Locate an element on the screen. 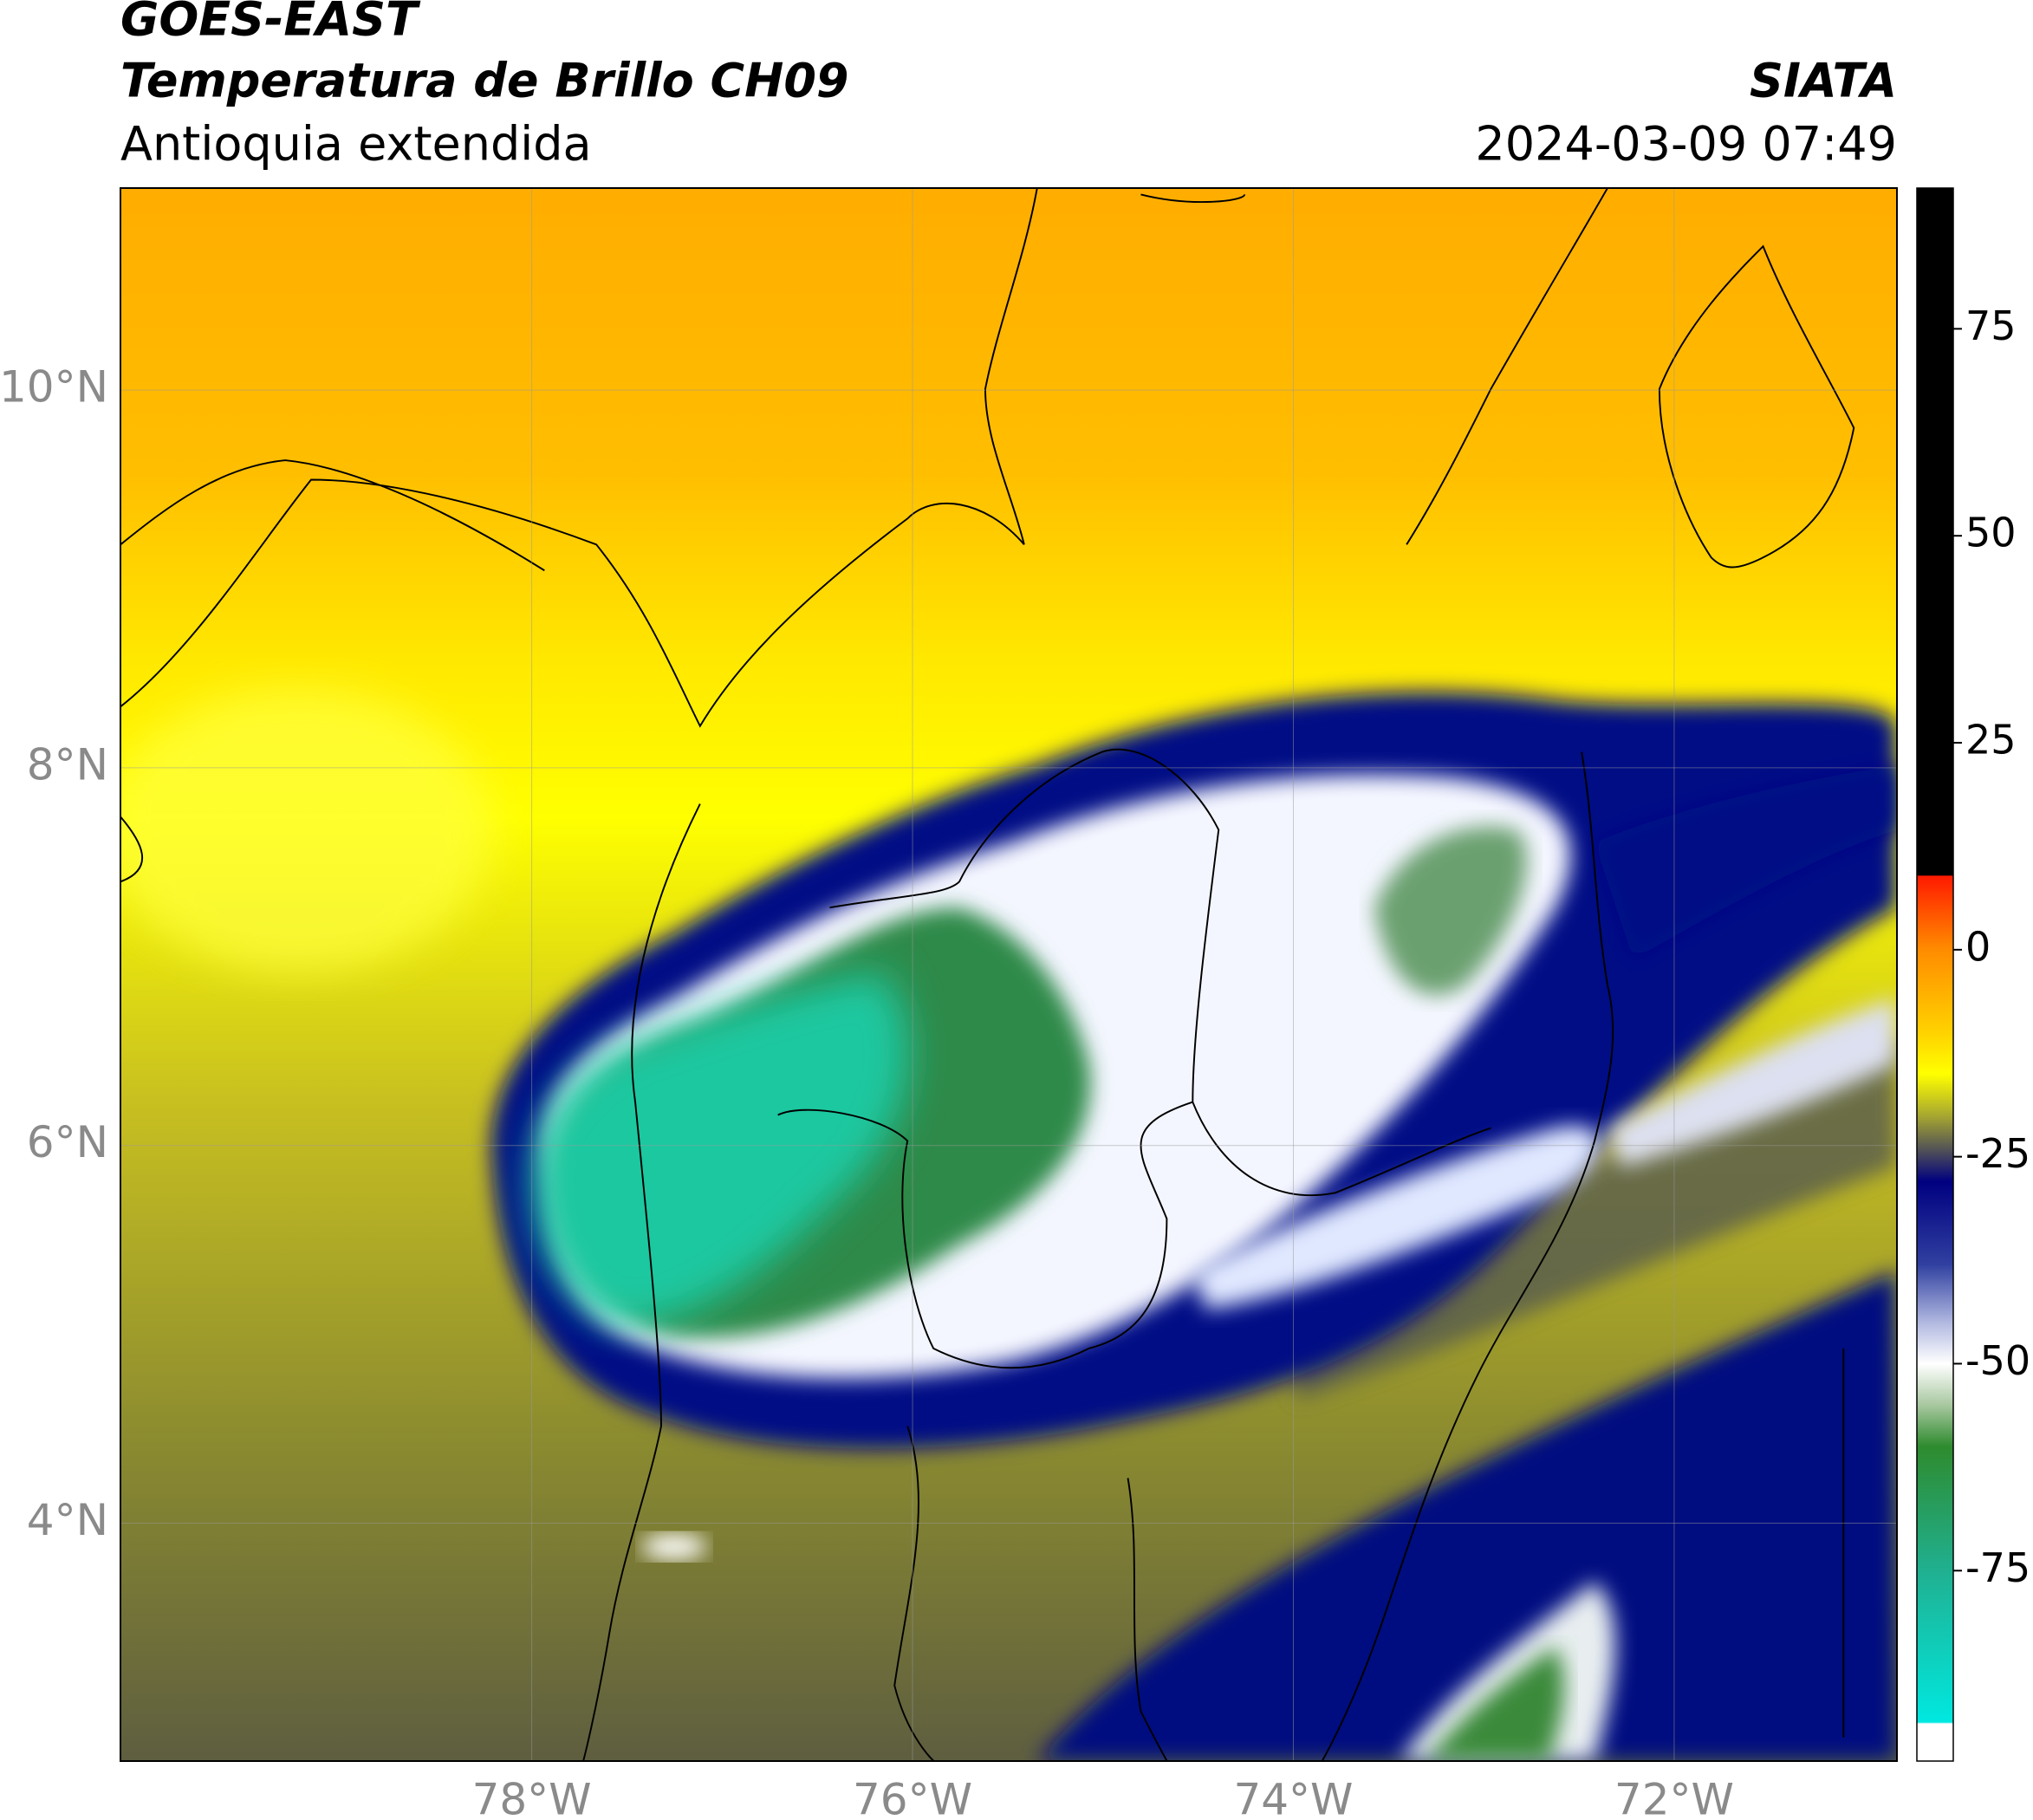  colorbar-tick-label: -50 is located at coordinates (1997, 1360).